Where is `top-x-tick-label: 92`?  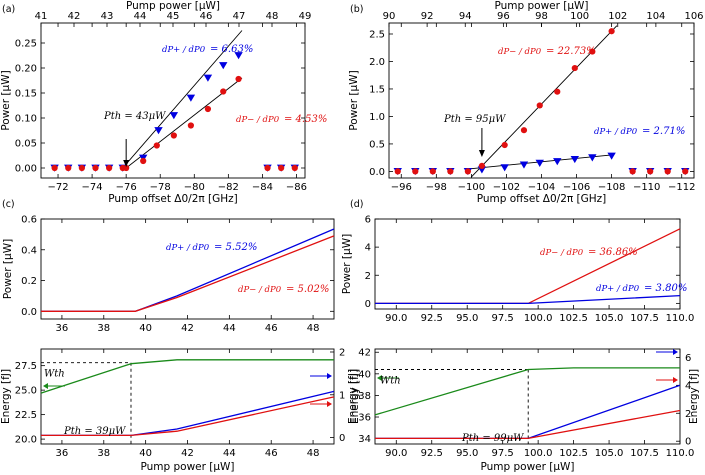
top-x-tick-label: 92 is located at coordinates (427, 16).